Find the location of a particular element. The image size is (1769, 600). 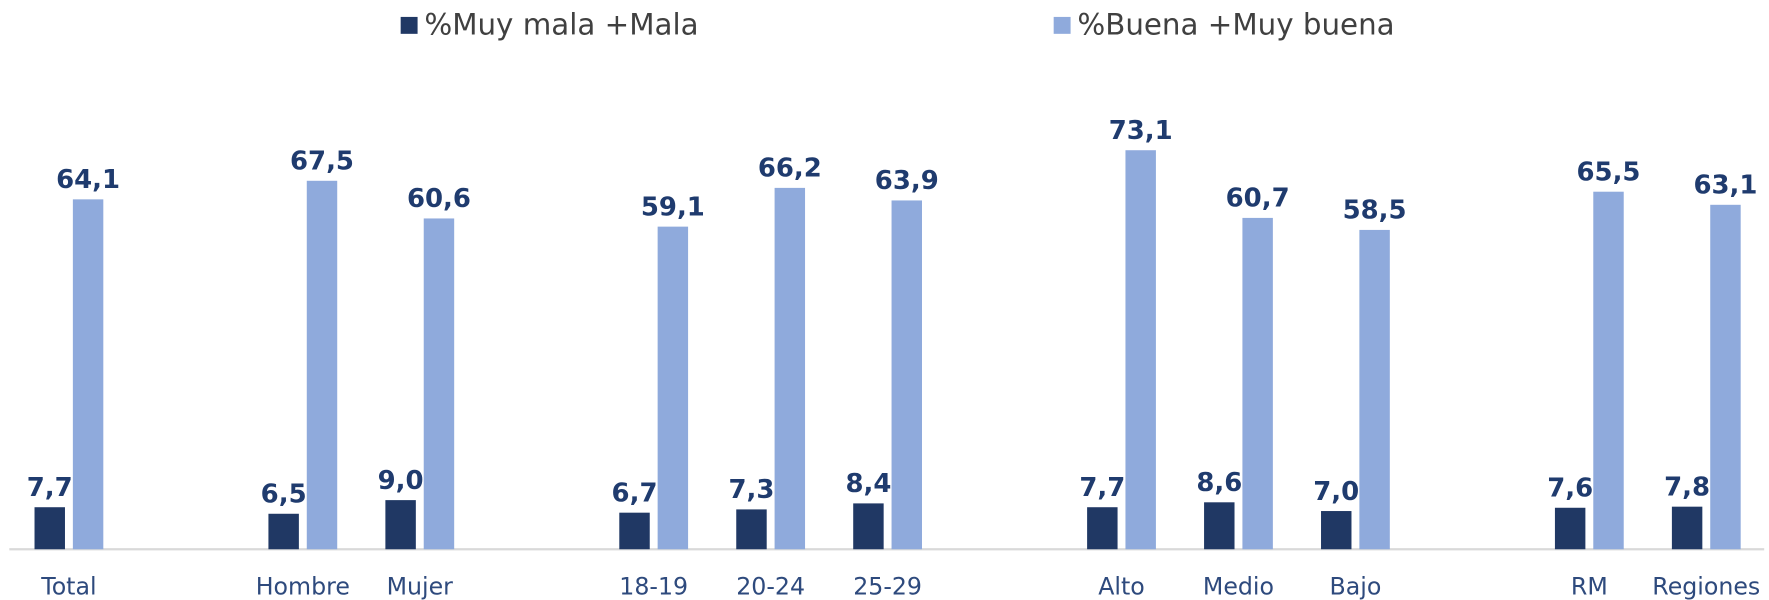

data-label: 67,5 is located at coordinates (322, 162).